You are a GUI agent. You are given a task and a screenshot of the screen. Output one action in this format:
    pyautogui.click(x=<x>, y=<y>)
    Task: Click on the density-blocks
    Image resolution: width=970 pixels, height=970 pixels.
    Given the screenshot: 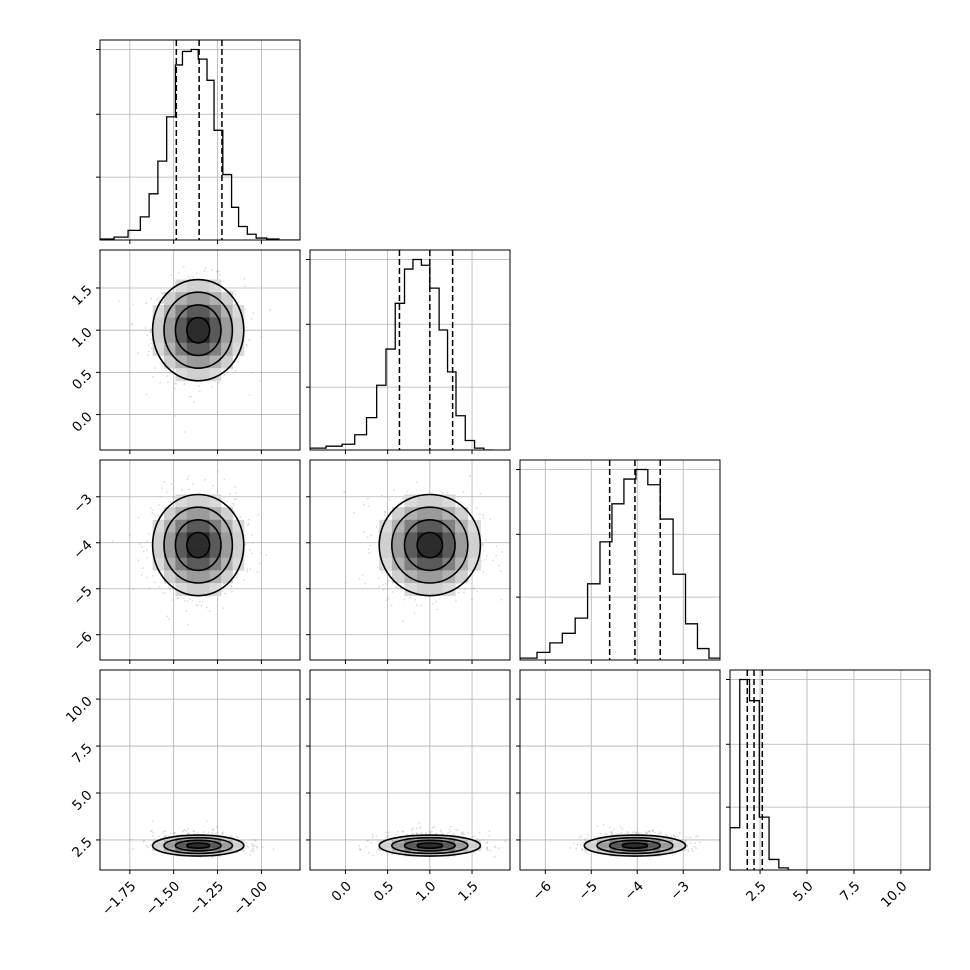 What is the action you would take?
    pyautogui.click(x=198, y=545)
    